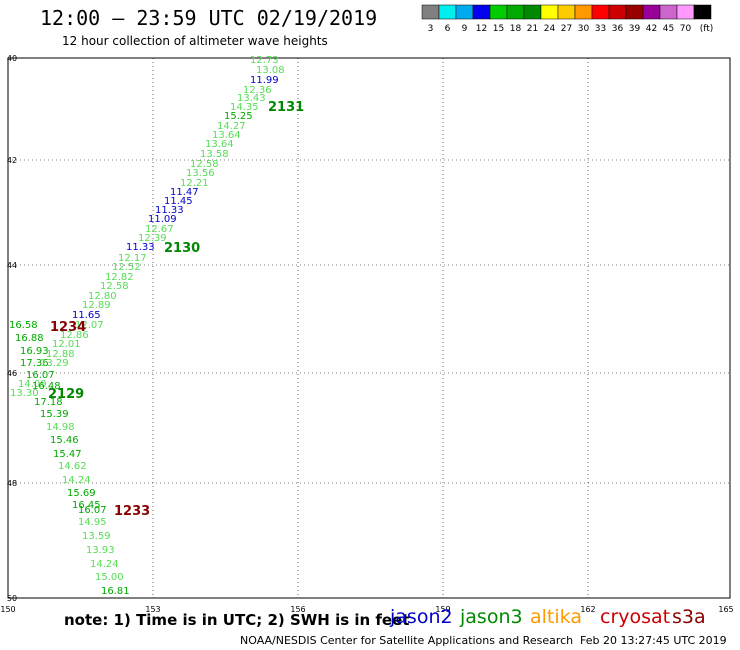 The image size is (740, 650). I want to click on colorbar-label: 6, so click(448, 29).